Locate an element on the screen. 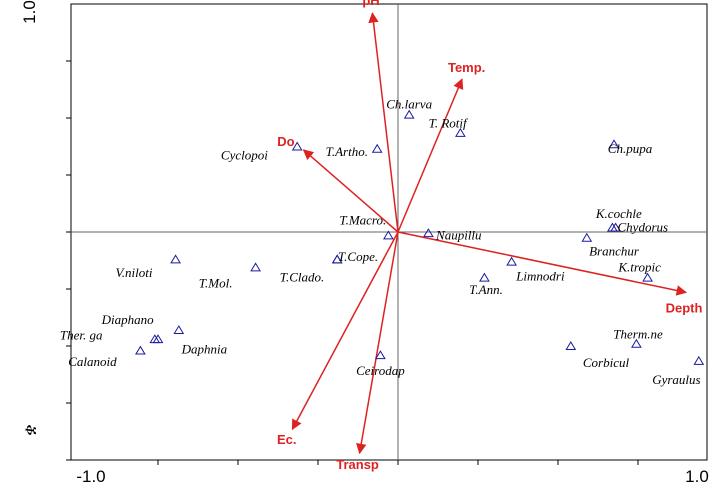 This screenshot has height=488, width=719. env-label: Depth is located at coordinates (684, 307).